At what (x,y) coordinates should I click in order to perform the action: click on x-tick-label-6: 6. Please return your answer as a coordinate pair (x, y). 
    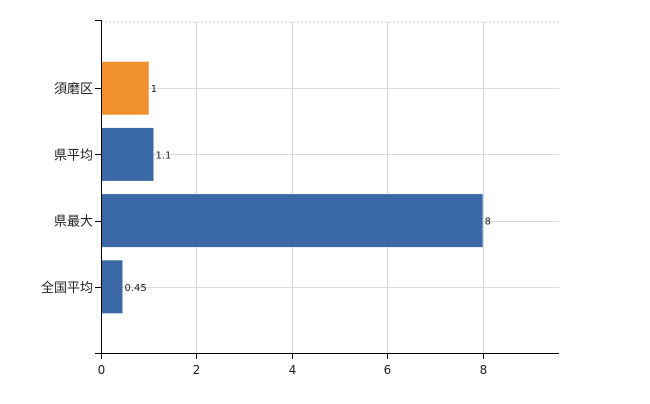
    Looking at the image, I should click on (388, 370).